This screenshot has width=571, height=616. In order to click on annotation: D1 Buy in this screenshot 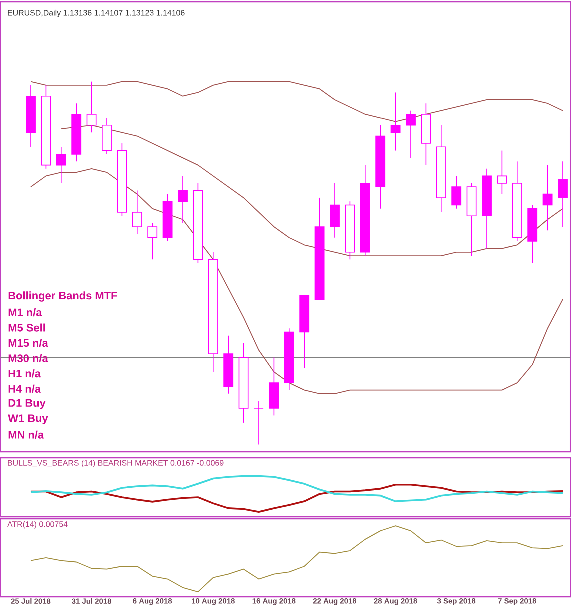, I will do `click(27, 404)`.